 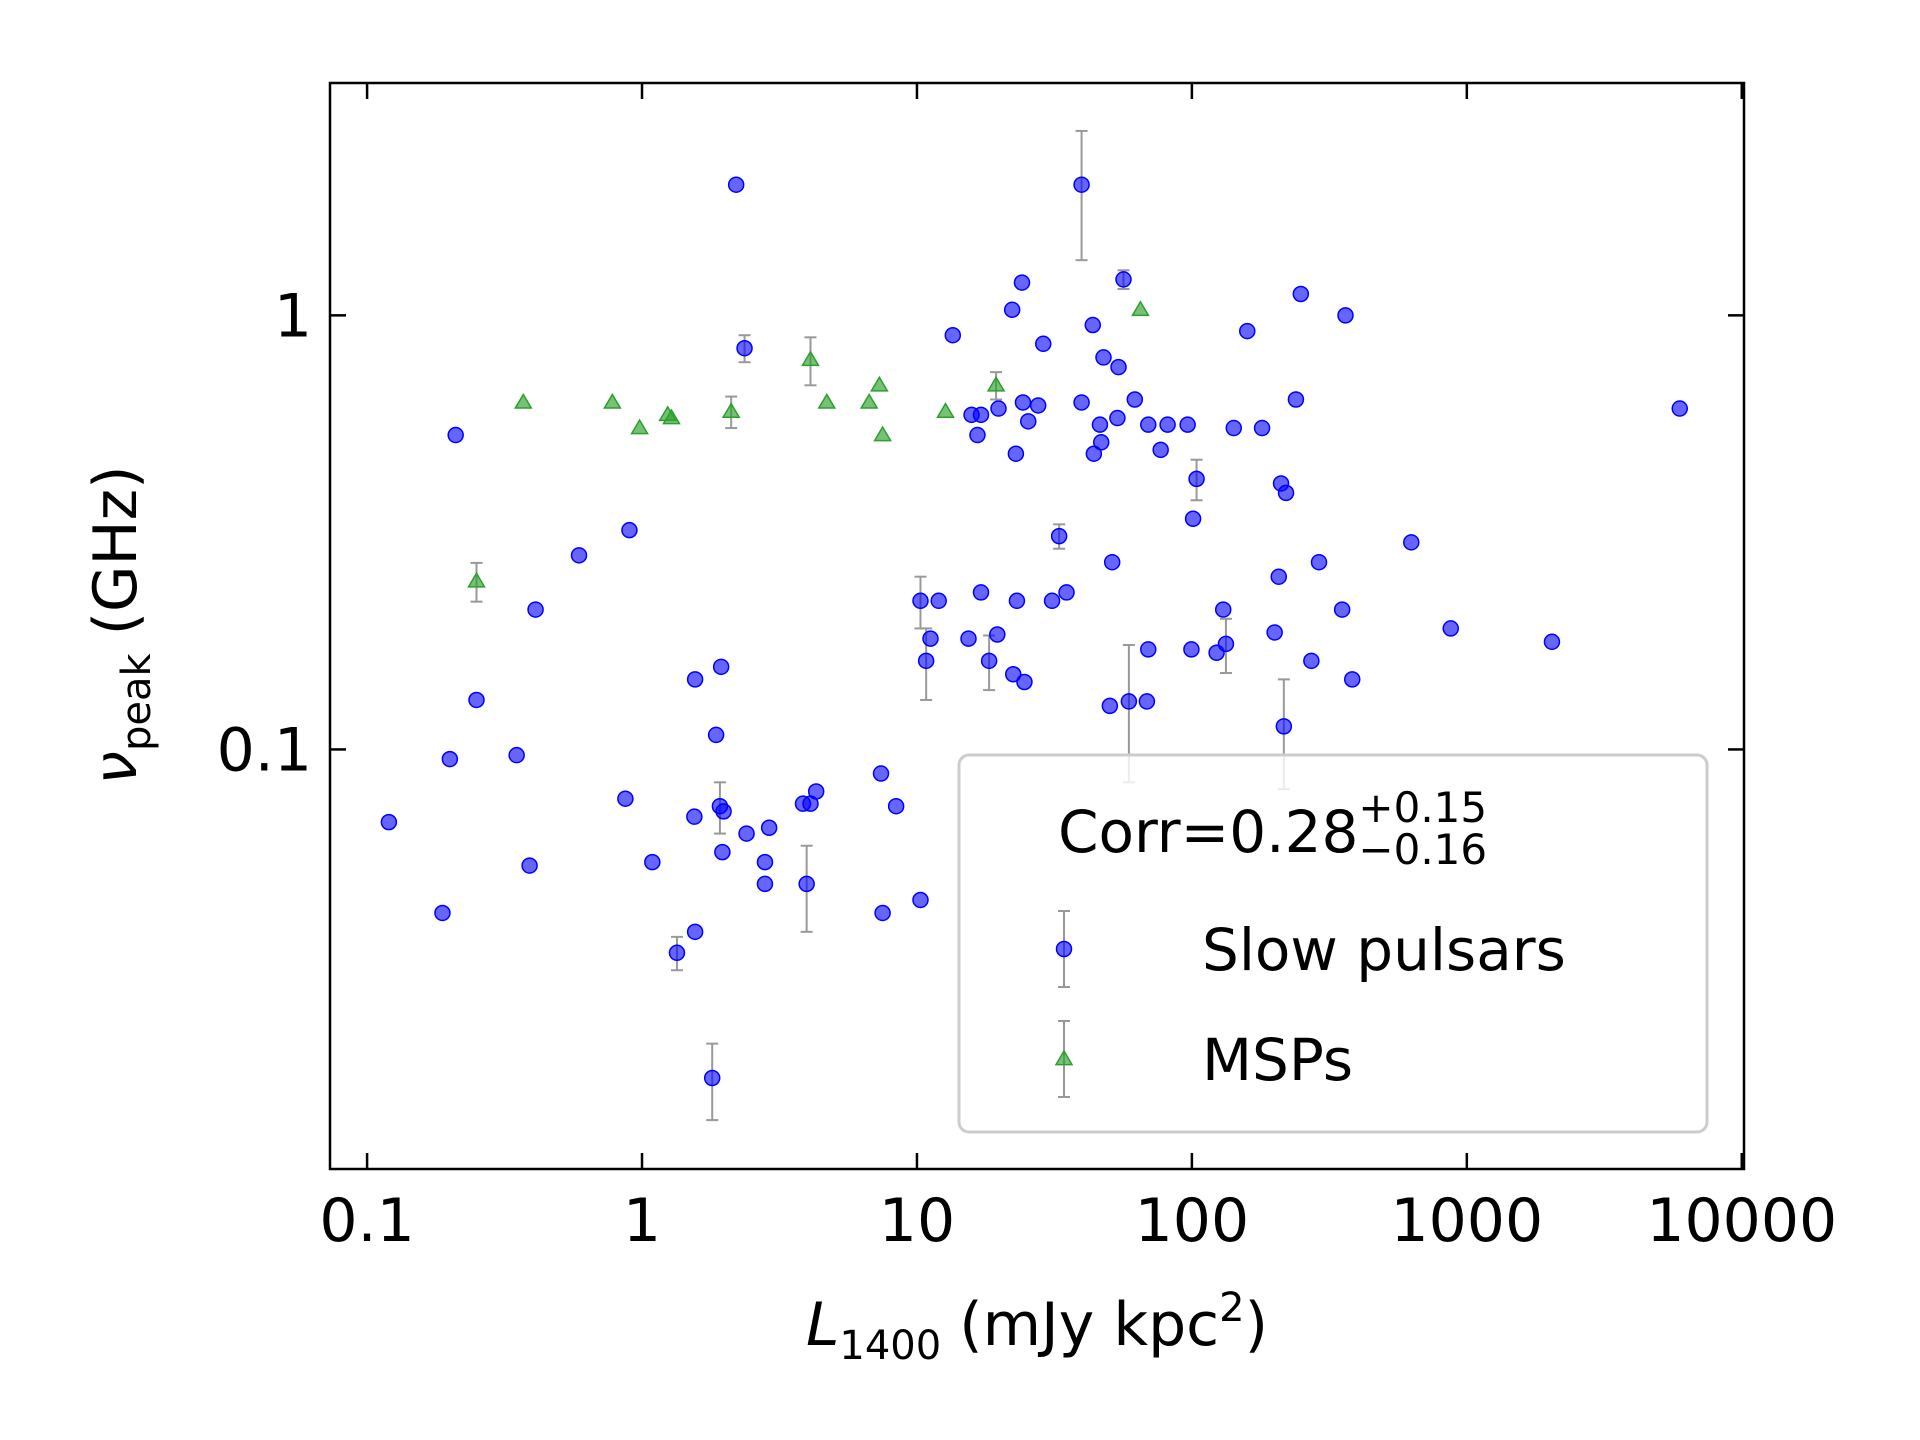 I want to click on x-tick-label: 100, so click(x=1192, y=1221).